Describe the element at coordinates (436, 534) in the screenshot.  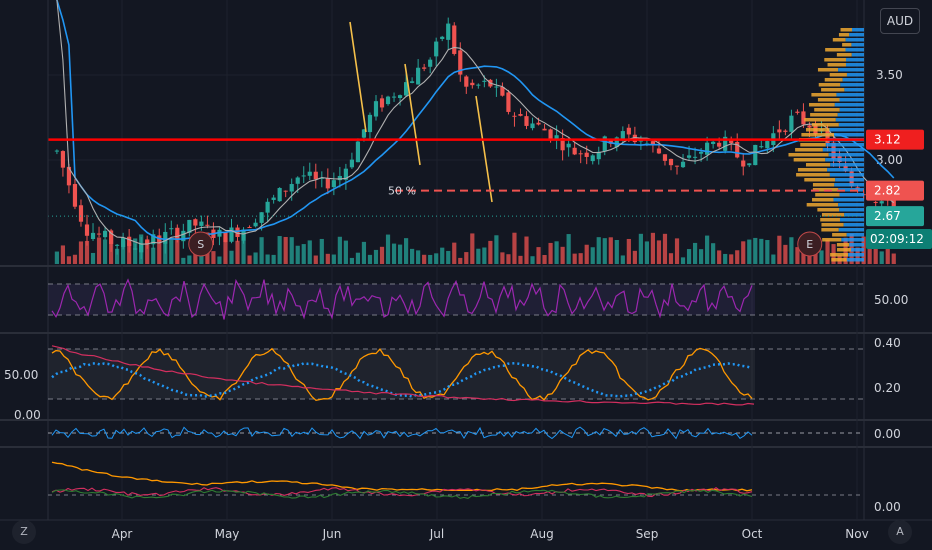
I see `x-tick-label: Jul` at that location.